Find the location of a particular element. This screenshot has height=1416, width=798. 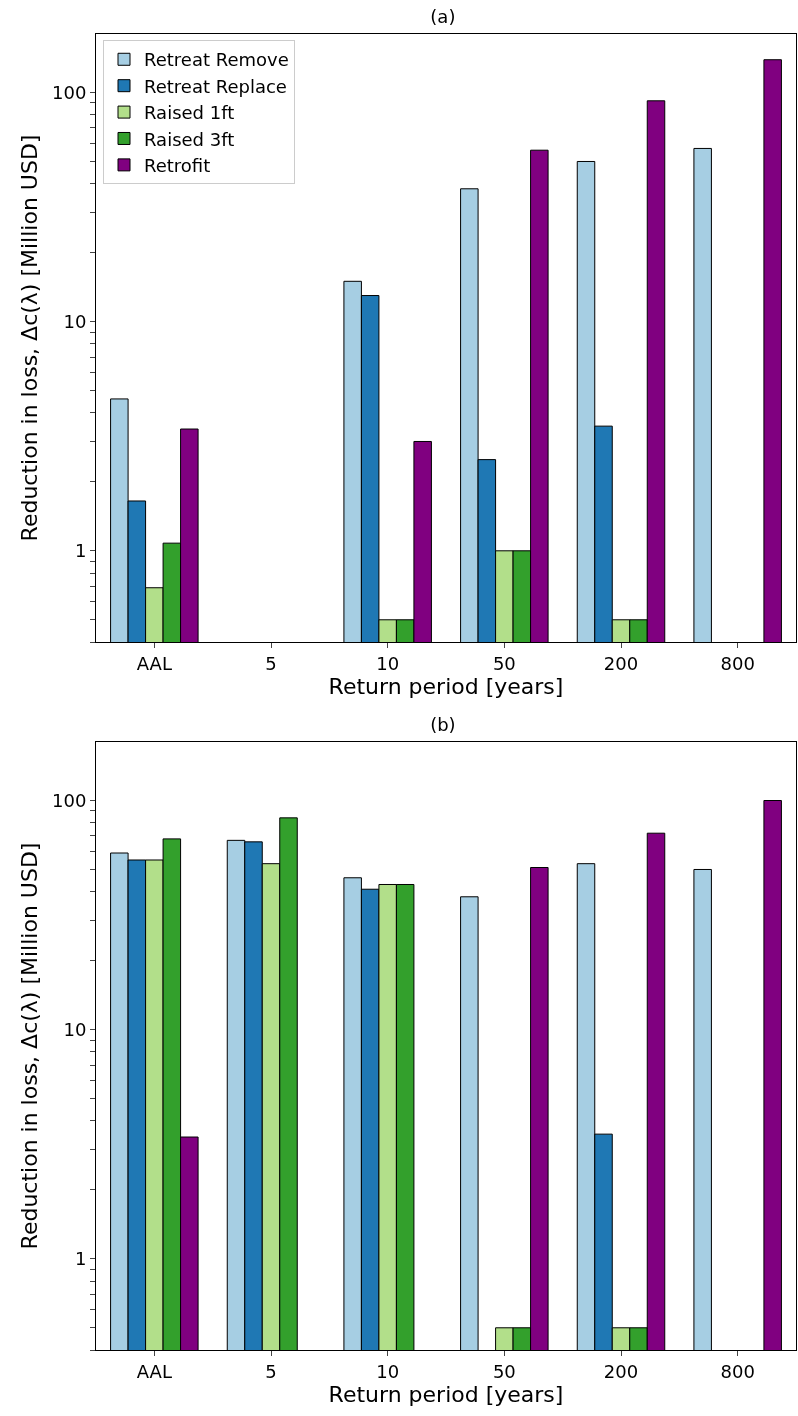

legend-label: Retreat Remove is located at coordinates (216, 60).